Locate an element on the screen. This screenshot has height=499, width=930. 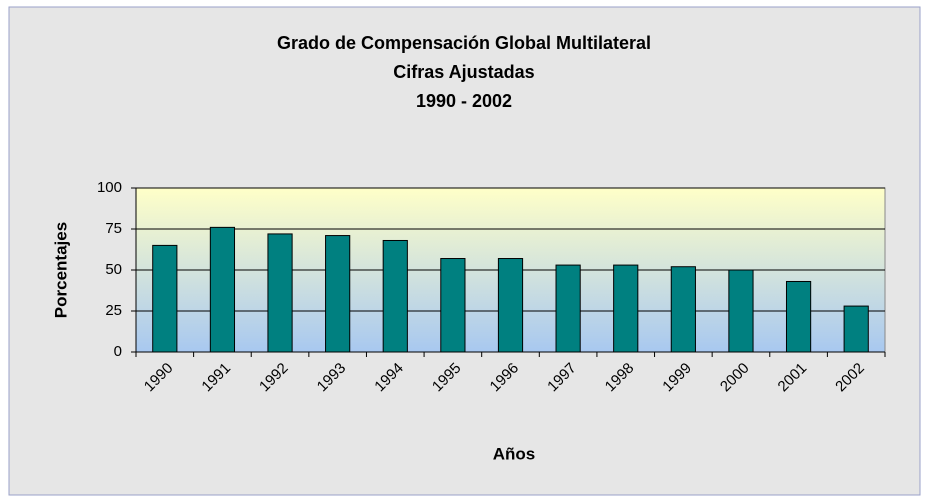
y-tick-label: 100 is located at coordinates (109, 187).